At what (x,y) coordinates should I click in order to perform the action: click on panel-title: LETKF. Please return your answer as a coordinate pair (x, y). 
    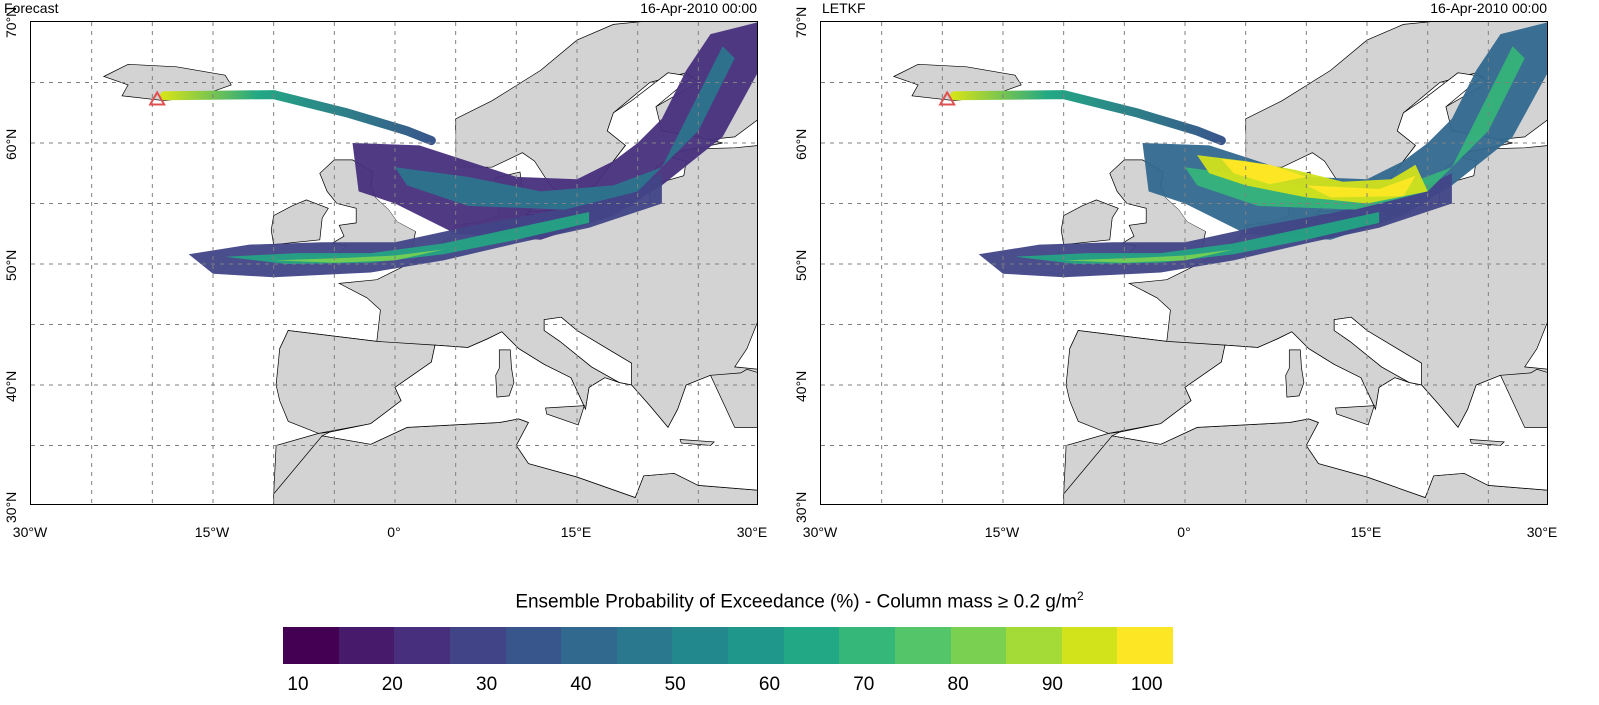
    Looking at the image, I should click on (844, 8).